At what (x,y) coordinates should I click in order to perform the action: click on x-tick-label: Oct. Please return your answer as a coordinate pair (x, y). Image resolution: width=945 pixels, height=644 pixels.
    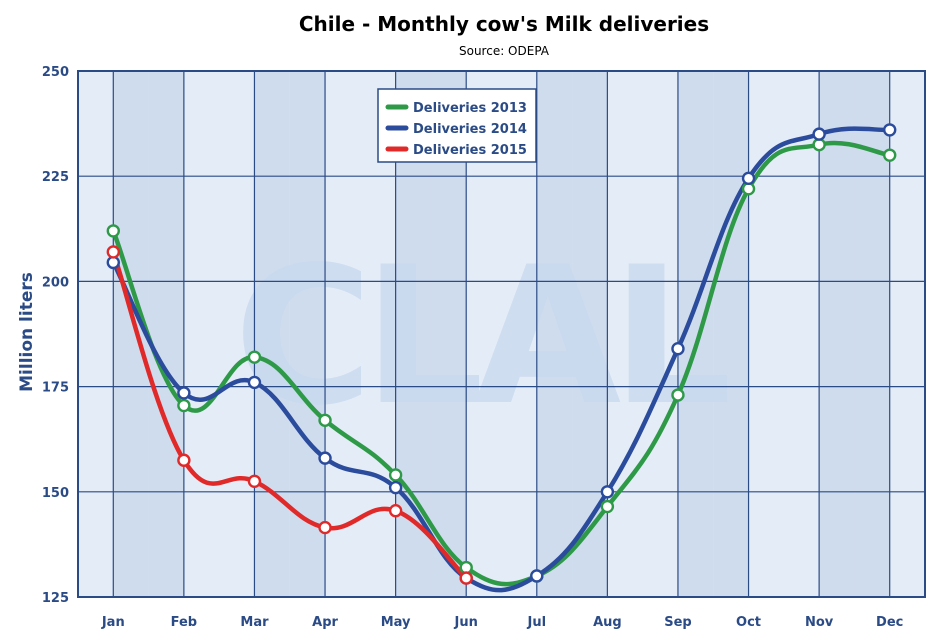
    Looking at the image, I should click on (748, 622).